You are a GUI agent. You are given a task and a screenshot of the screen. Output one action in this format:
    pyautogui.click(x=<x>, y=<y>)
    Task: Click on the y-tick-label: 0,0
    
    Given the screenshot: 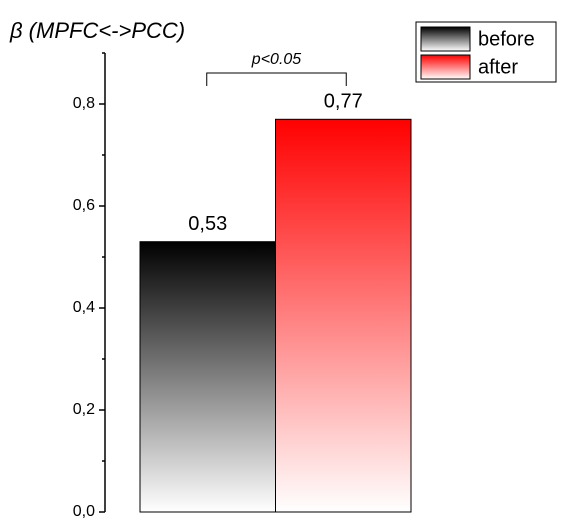 What is the action you would take?
    pyautogui.click(x=84, y=511)
    